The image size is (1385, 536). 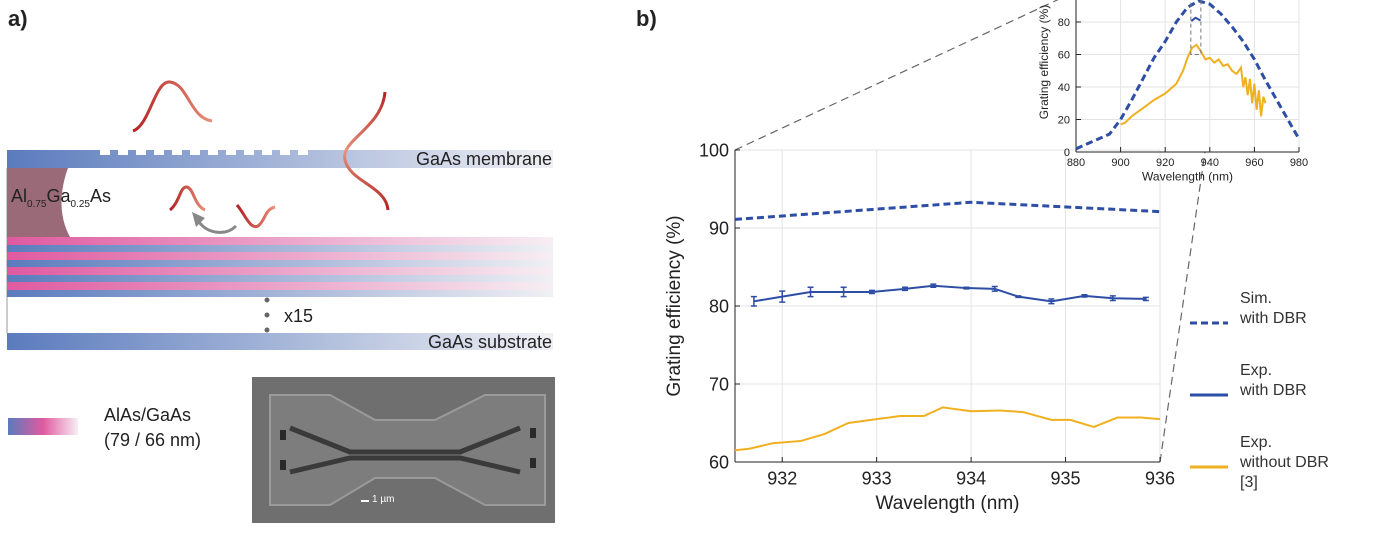 I want to click on x-tick-label: 980, so click(x=1299, y=163).